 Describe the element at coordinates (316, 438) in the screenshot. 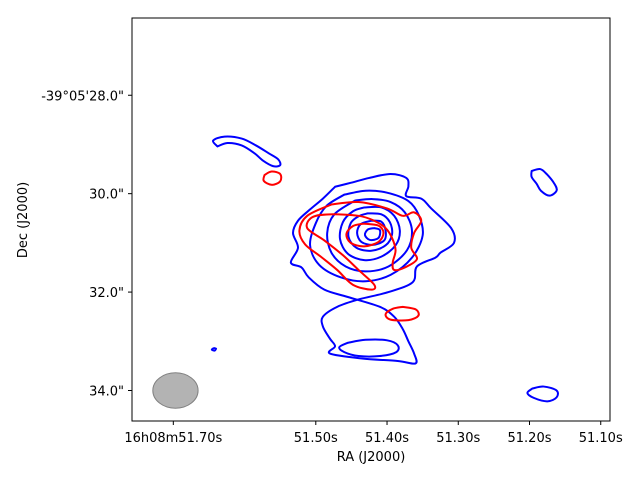

I see `x-tick-label: 51.50s` at that location.